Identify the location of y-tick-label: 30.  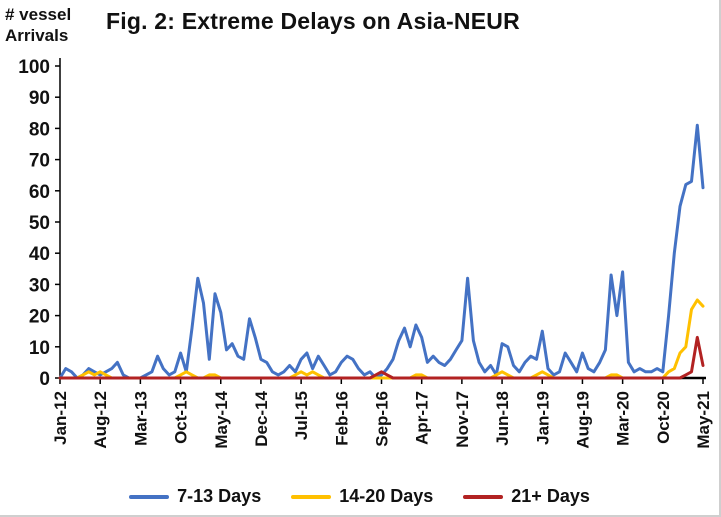
(39, 285).